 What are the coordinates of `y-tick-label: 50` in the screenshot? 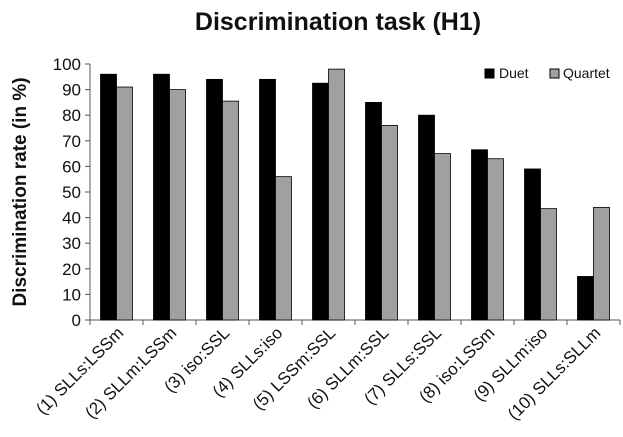 It's located at (71, 192).